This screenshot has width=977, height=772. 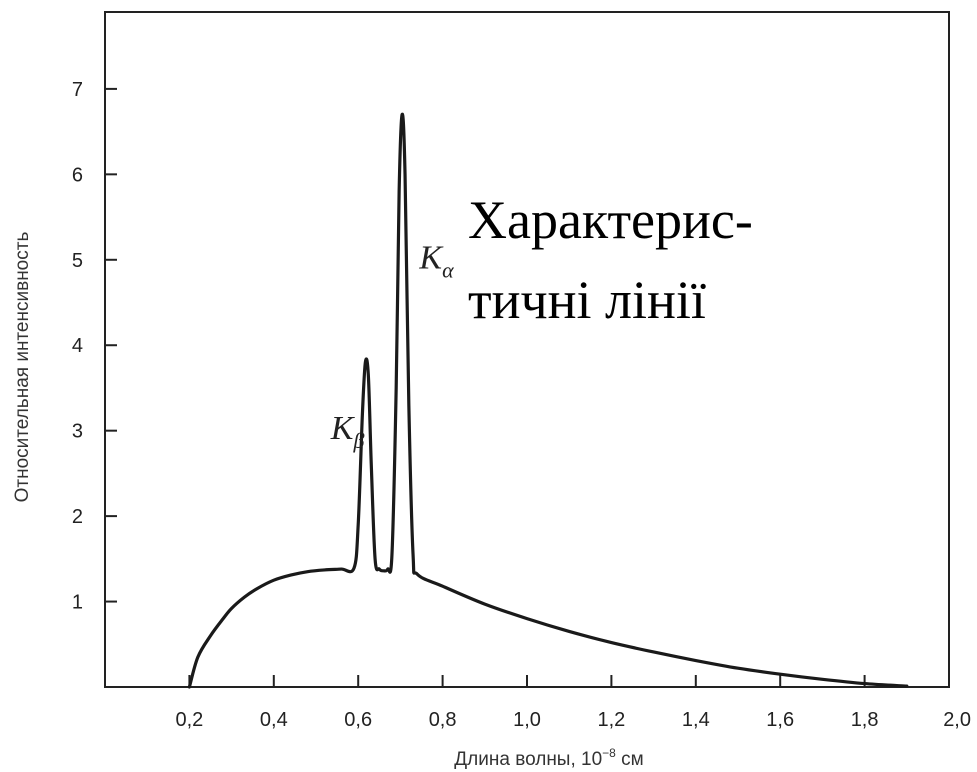 What do you see at coordinates (610, 220) in the screenshot?
I see `annotation-line-1: Характерис-` at bounding box center [610, 220].